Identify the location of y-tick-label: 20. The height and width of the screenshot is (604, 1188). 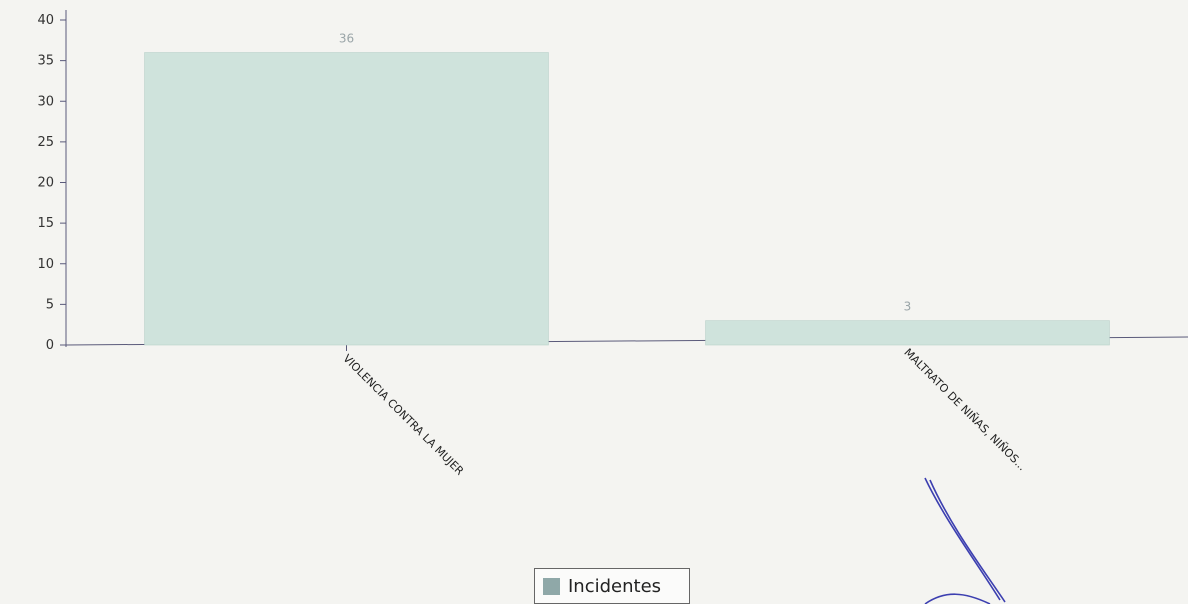
(45, 183).